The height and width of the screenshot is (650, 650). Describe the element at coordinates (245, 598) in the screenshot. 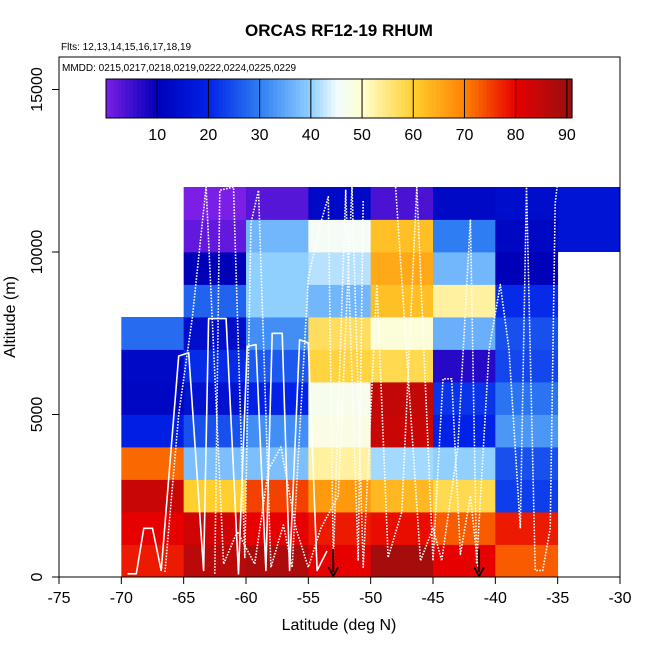

I see `x-tick-label: -60` at that location.